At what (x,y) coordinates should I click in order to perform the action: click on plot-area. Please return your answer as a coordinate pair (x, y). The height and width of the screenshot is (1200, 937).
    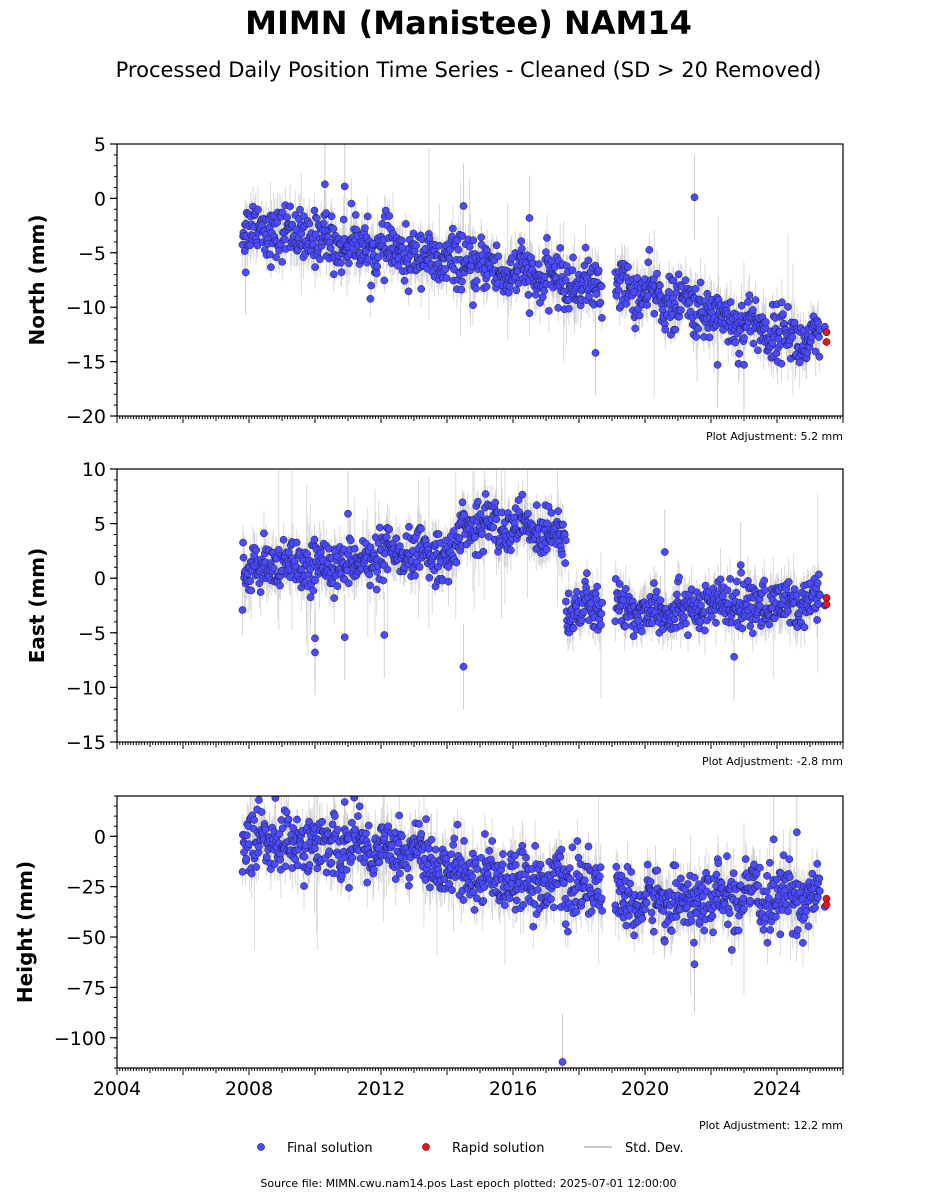
    Looking at the image, I should click on (534, 589).